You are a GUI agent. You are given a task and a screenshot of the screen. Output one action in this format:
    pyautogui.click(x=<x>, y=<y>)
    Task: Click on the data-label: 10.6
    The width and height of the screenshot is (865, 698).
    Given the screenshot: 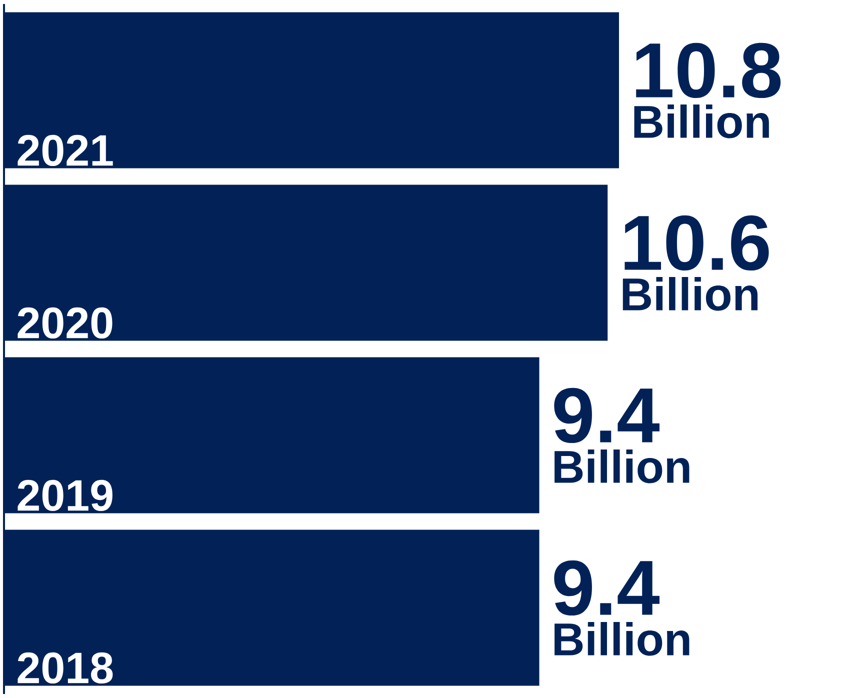 What is the action you would take?
    pyautogui.click(x=696, y=243)
    